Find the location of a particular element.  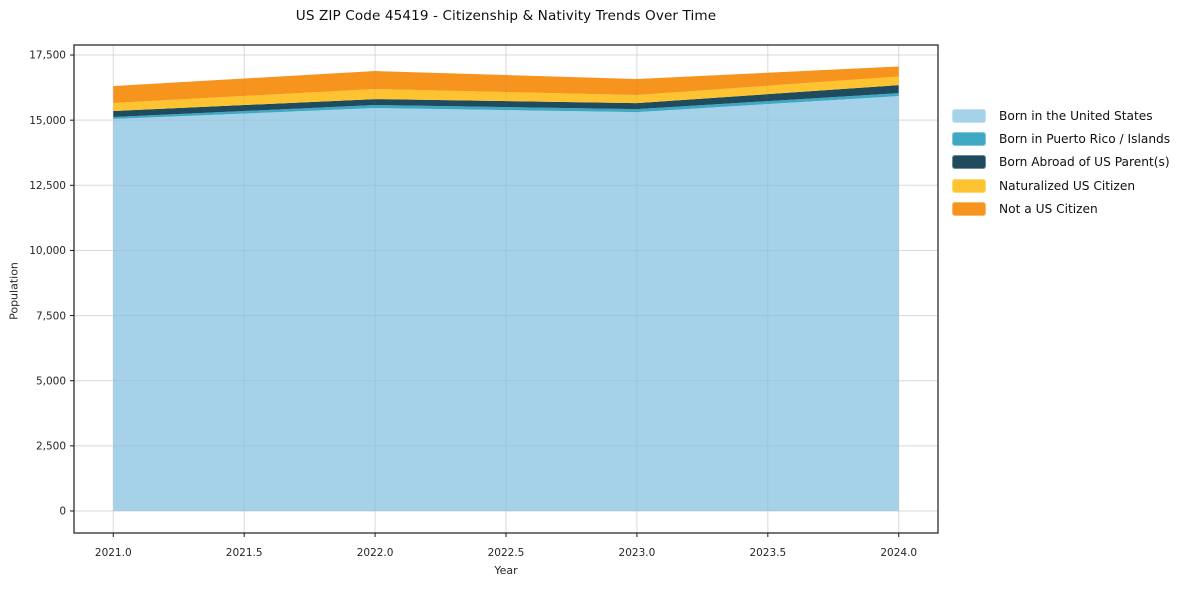

x-tick-label: 2021.5 is located at coordinates (244, 553).